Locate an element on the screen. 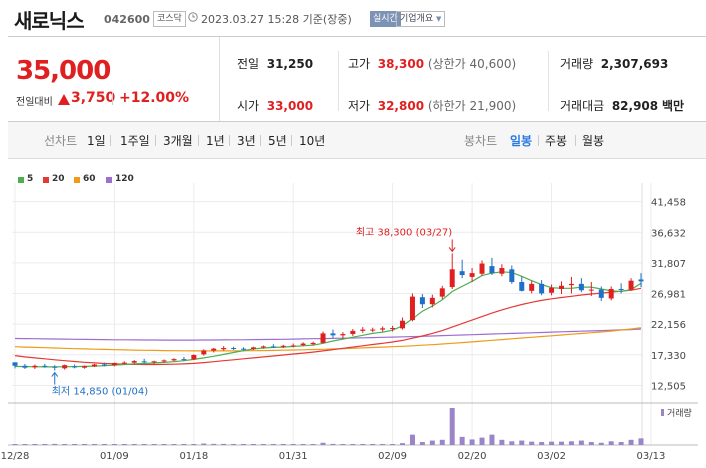  y-tick-label: 22,156 is located at coordinates (668, 325).